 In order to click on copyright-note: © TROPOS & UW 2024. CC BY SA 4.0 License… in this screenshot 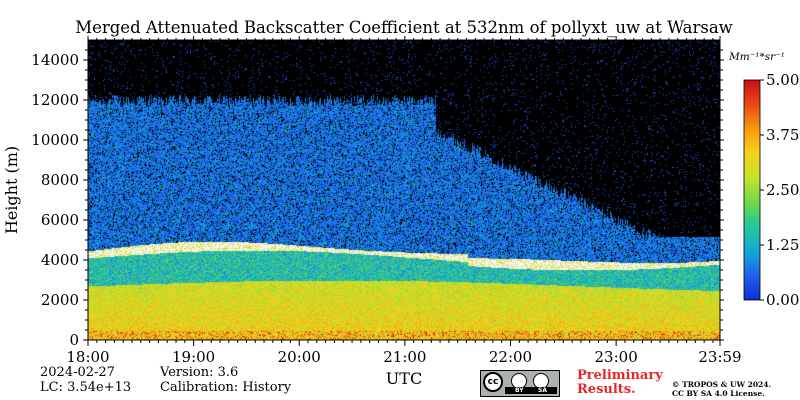, I will do `click(721, 389)`.